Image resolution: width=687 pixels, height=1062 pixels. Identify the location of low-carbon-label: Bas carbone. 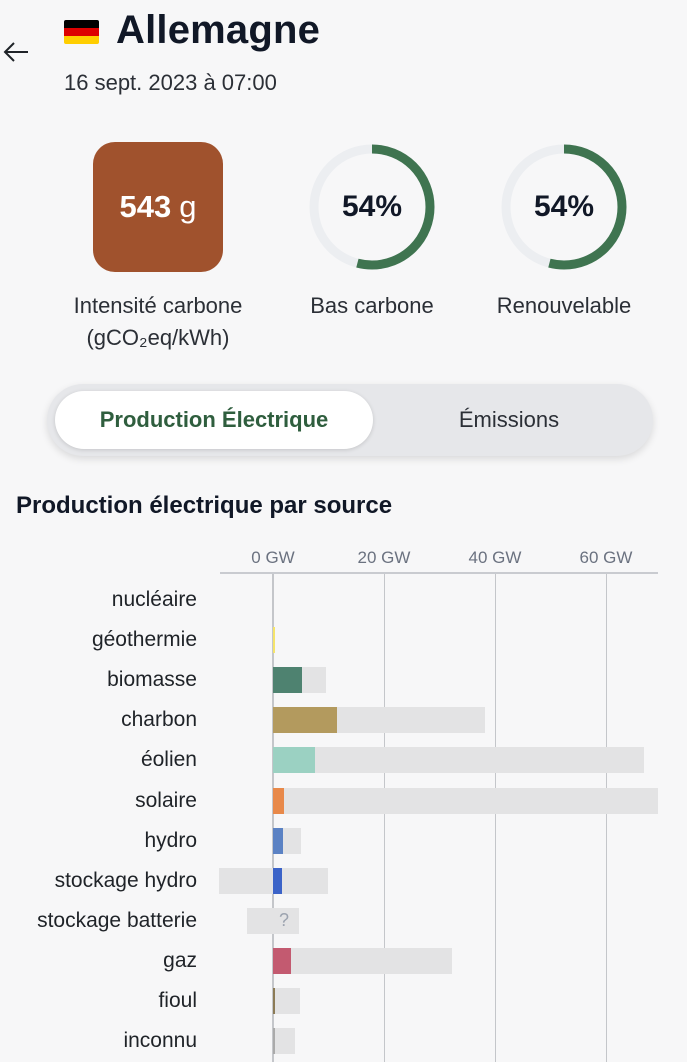
(372, 305).